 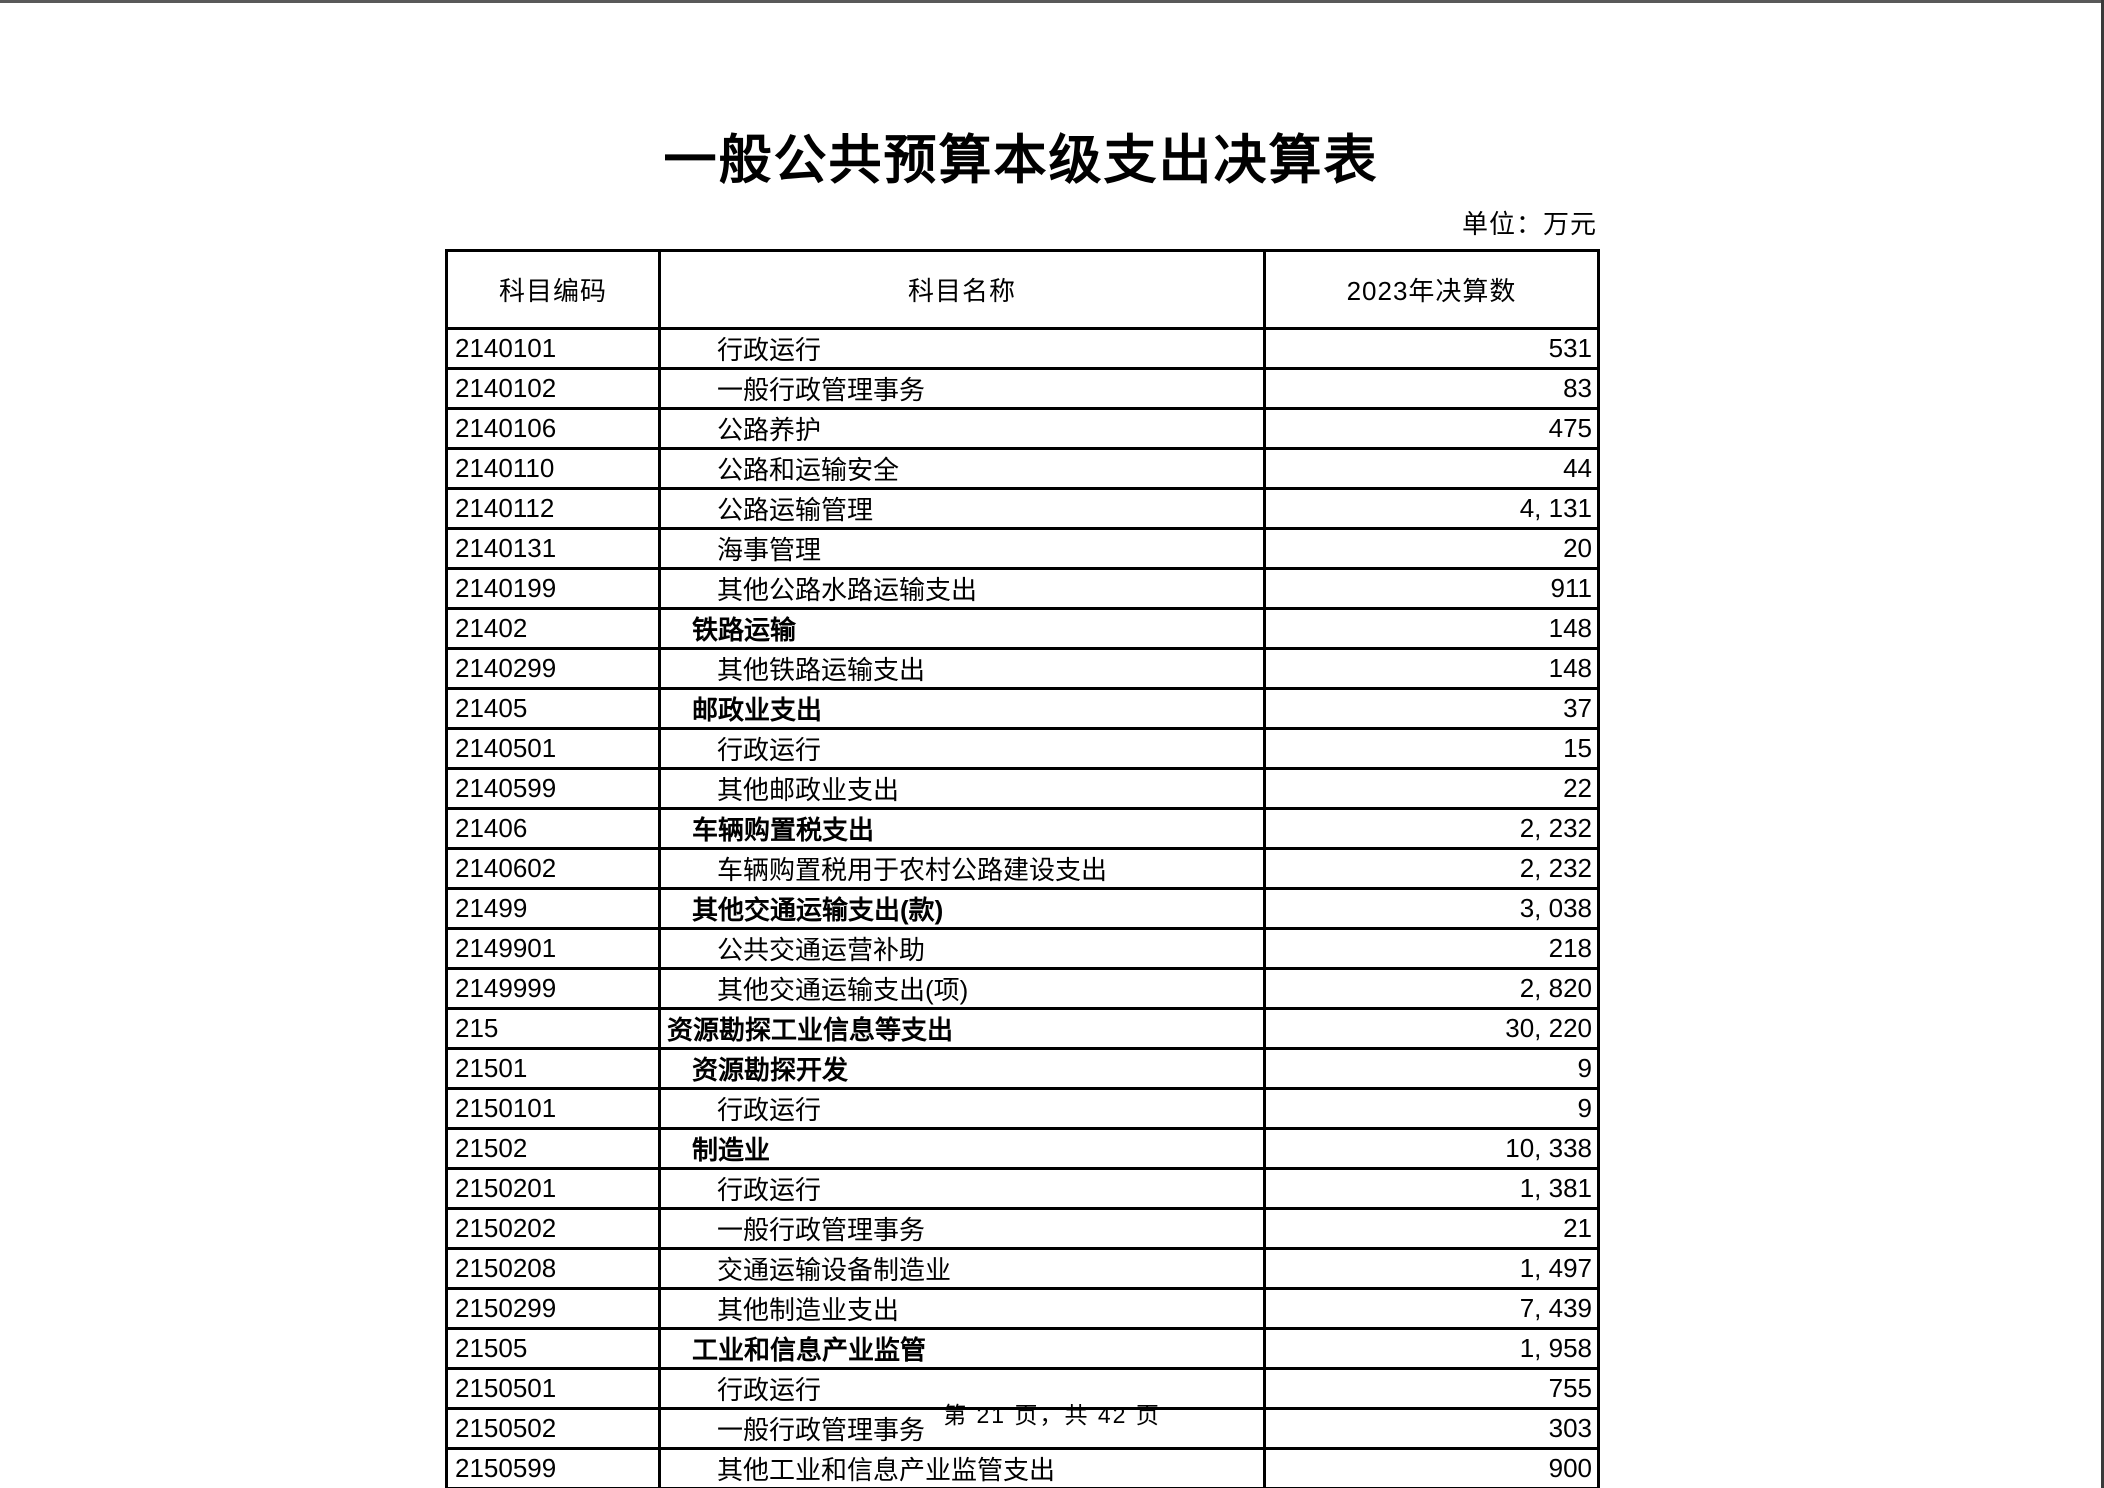 I want to click on table-row: 2140110 公路和运输安全 44, so click(x=1022, y=468).